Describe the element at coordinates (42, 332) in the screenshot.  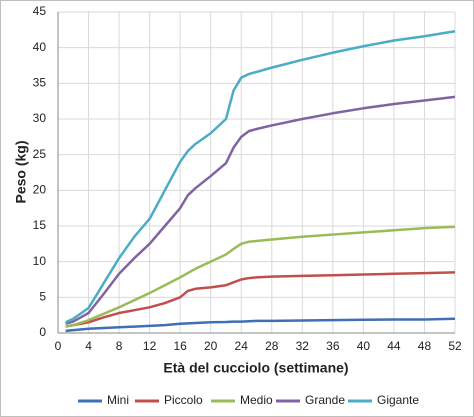
I see `y-tick-label: 0` at that location.